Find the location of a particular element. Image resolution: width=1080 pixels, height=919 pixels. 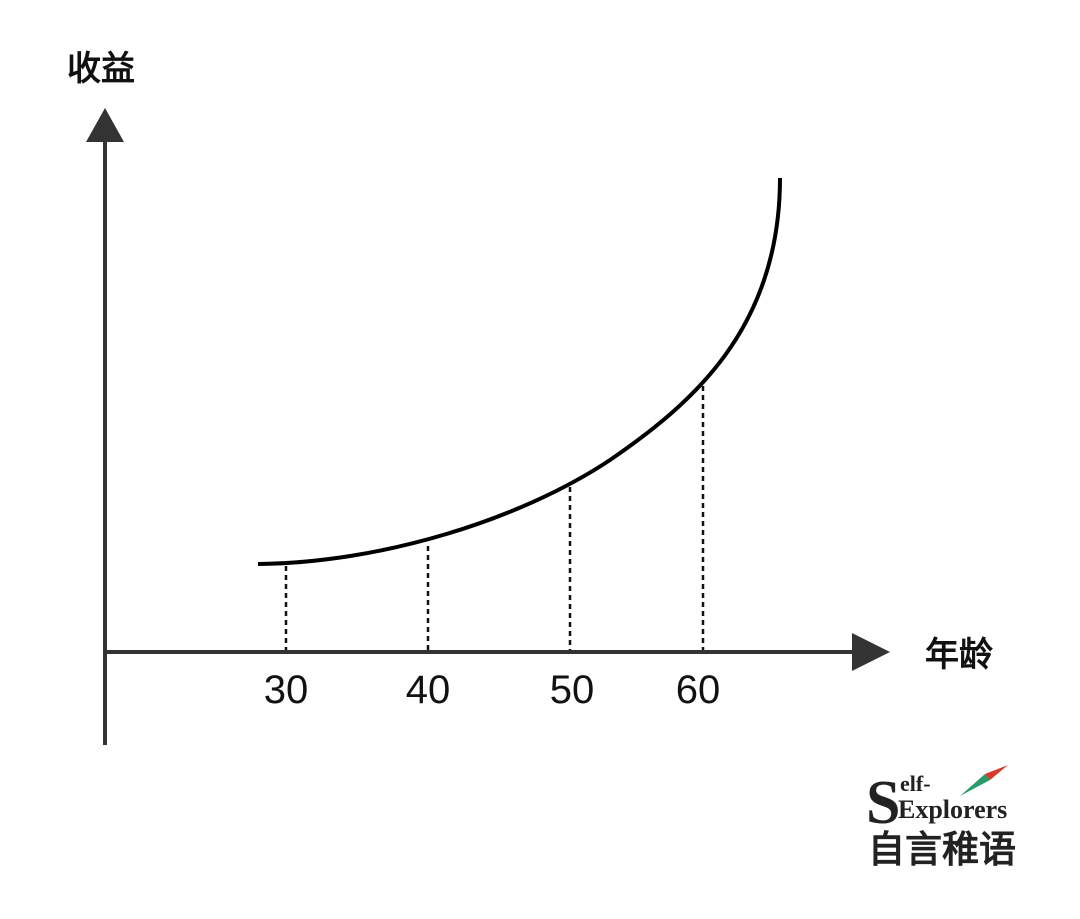

drop-lines is located at coordinates (494, 518).